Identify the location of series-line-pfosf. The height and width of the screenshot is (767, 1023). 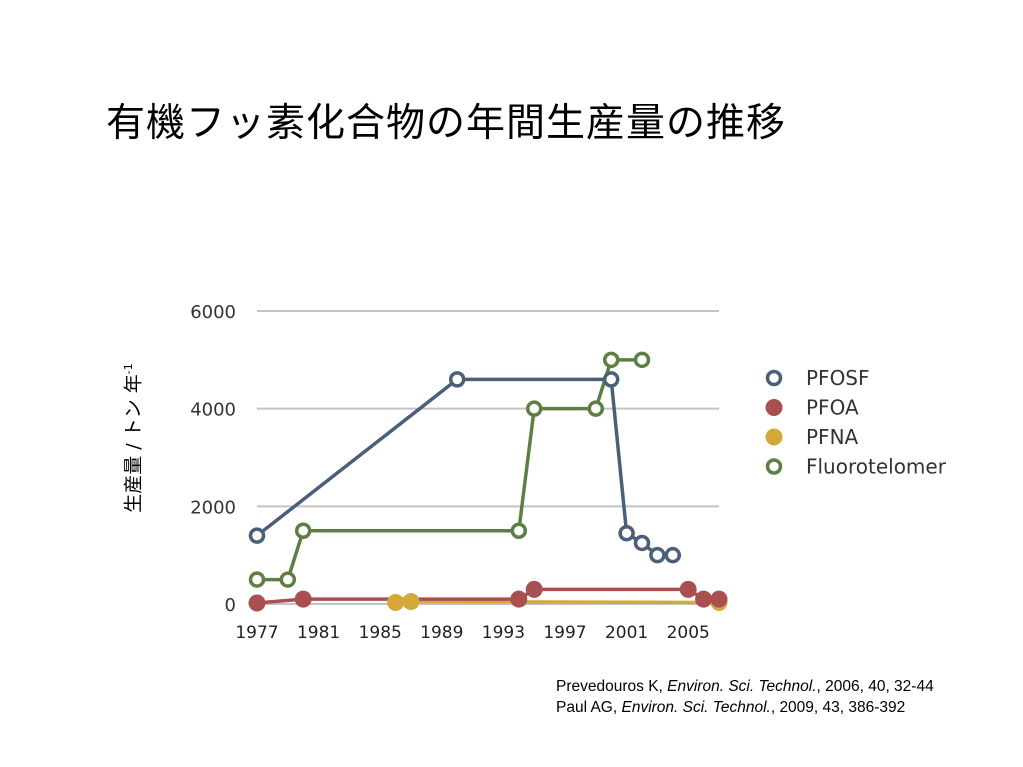
(464, 467).